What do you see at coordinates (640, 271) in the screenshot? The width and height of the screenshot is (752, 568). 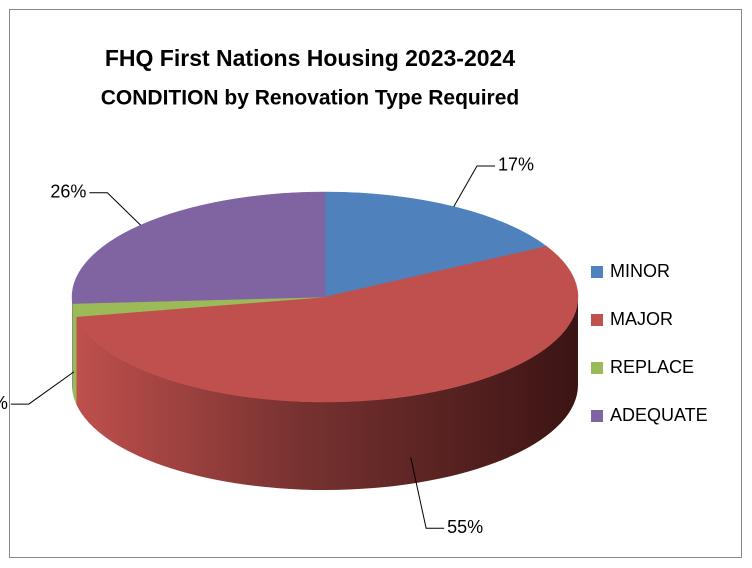 I see `legend-label: MINOR` at bounding box center [640, 271].